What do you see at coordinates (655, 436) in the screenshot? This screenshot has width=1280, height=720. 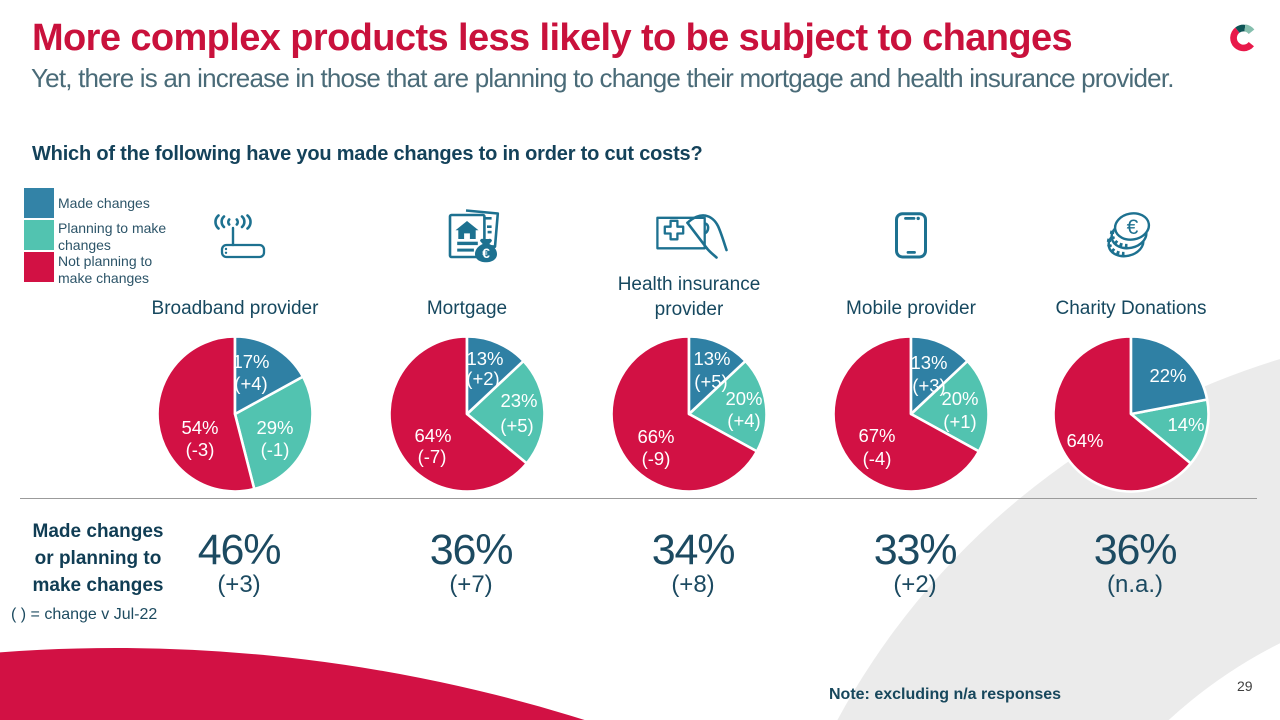 I see `svg-text: 66%` at bounding box center [655, 436].